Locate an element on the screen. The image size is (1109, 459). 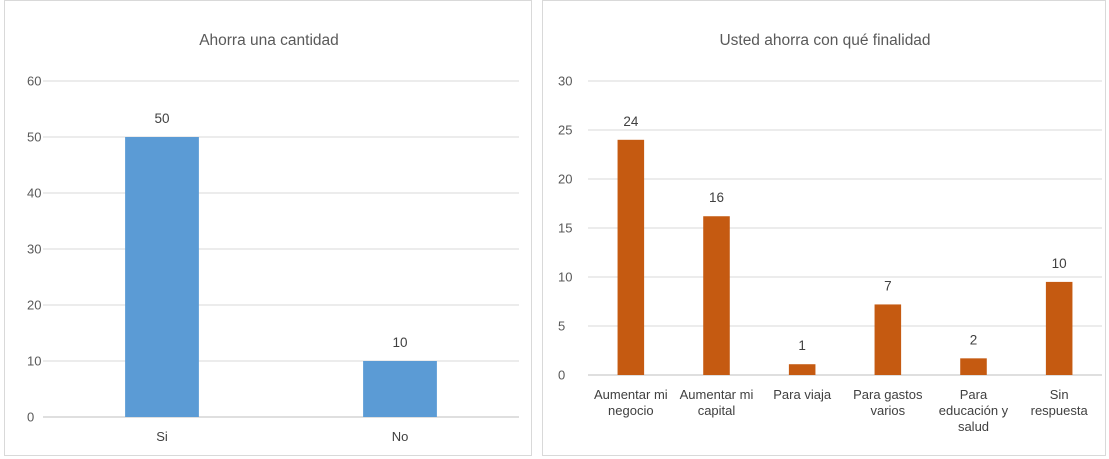
data-label: 7 is located at coordinates (888, 285).